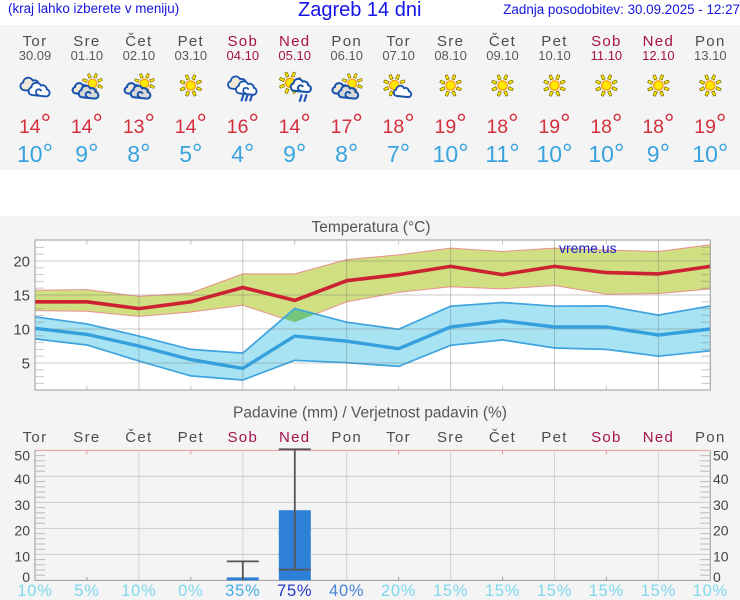  I want to click on svg-text: 5, so click(26, 364).